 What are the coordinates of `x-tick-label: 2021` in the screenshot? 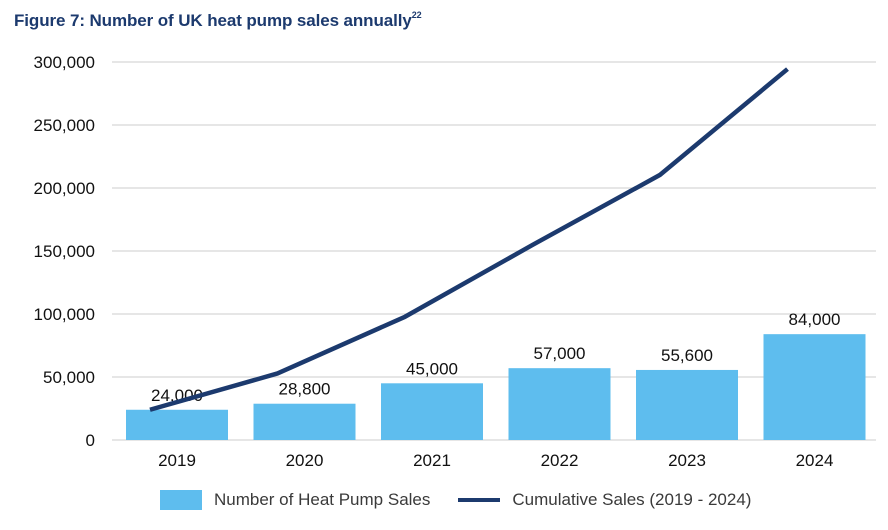 It's located at (432, 460).